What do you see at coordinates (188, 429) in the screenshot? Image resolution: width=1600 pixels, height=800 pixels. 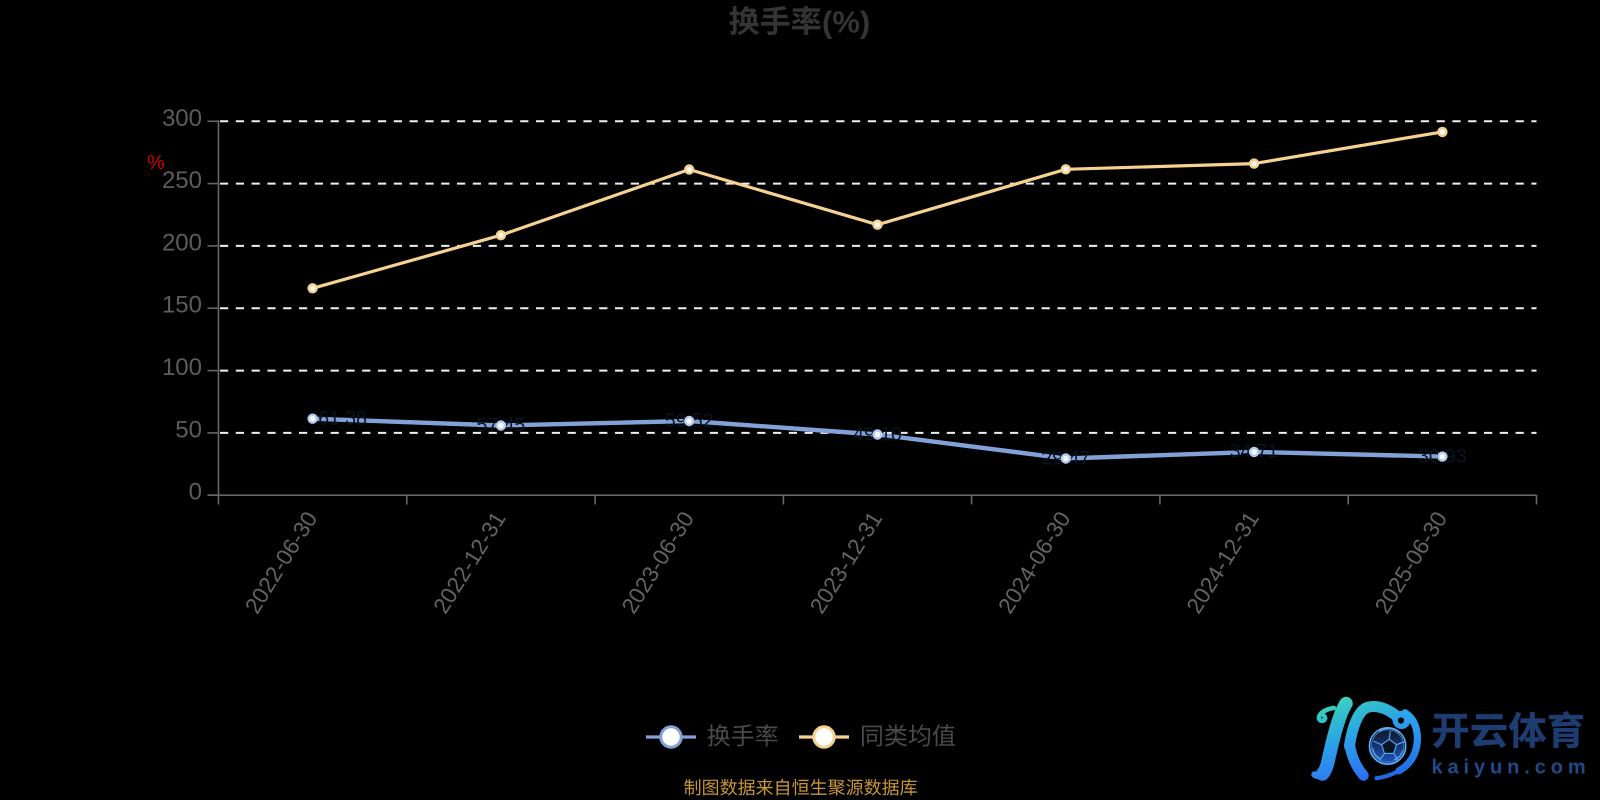 I see `svg-text: 50` at bounding box center [188, 429].